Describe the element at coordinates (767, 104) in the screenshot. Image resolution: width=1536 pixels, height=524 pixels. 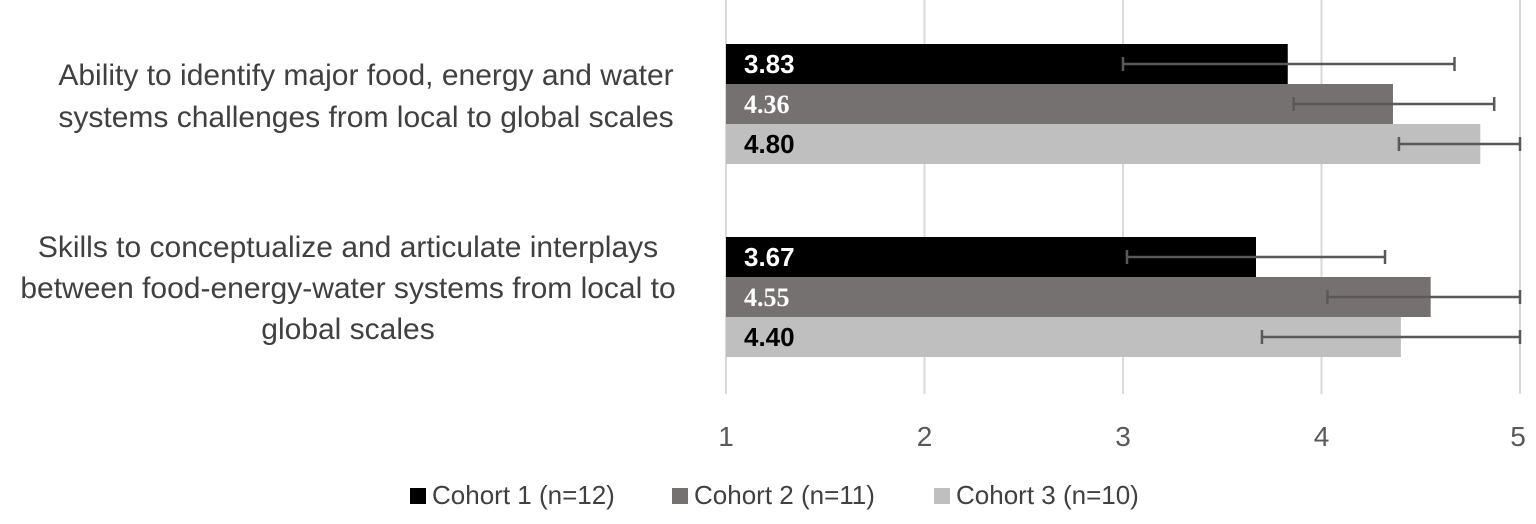
I see `data-label: 4.36` at that location.